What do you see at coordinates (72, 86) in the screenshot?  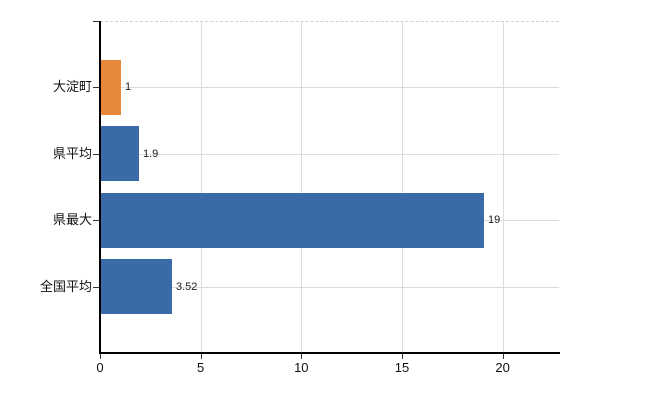 I see `category-label: 大淀町` at bounding box center [72, 86].